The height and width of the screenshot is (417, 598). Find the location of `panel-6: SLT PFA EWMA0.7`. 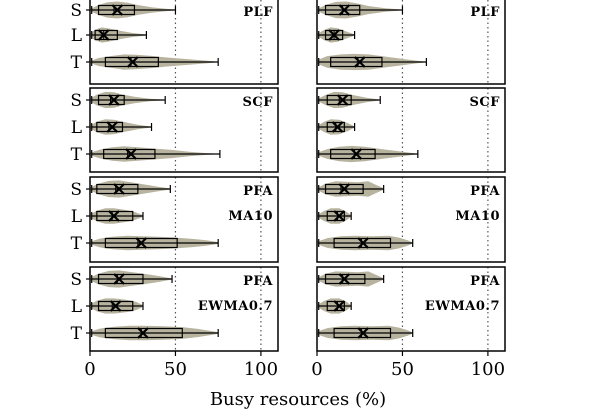

panel-6: SLT PFA EWMA0.7 is located at coordinates (174, 309).